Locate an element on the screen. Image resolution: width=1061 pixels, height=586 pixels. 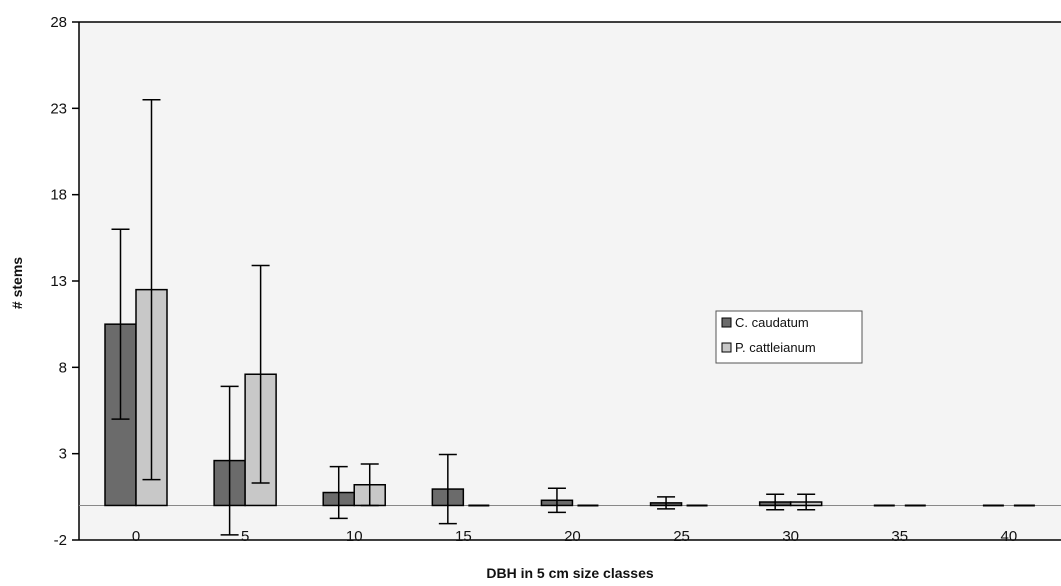
legend-box is located at coordinates (789, 337).